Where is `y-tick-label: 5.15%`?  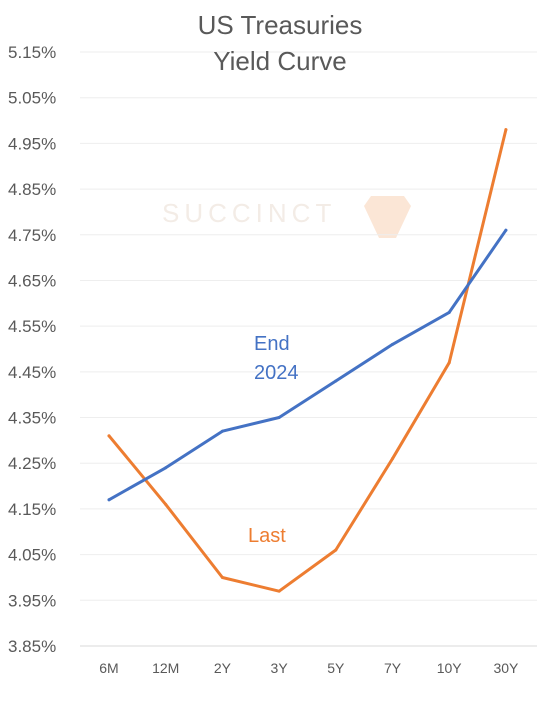 y-tick-label: 5.15% is located at coordinates (32, 52).